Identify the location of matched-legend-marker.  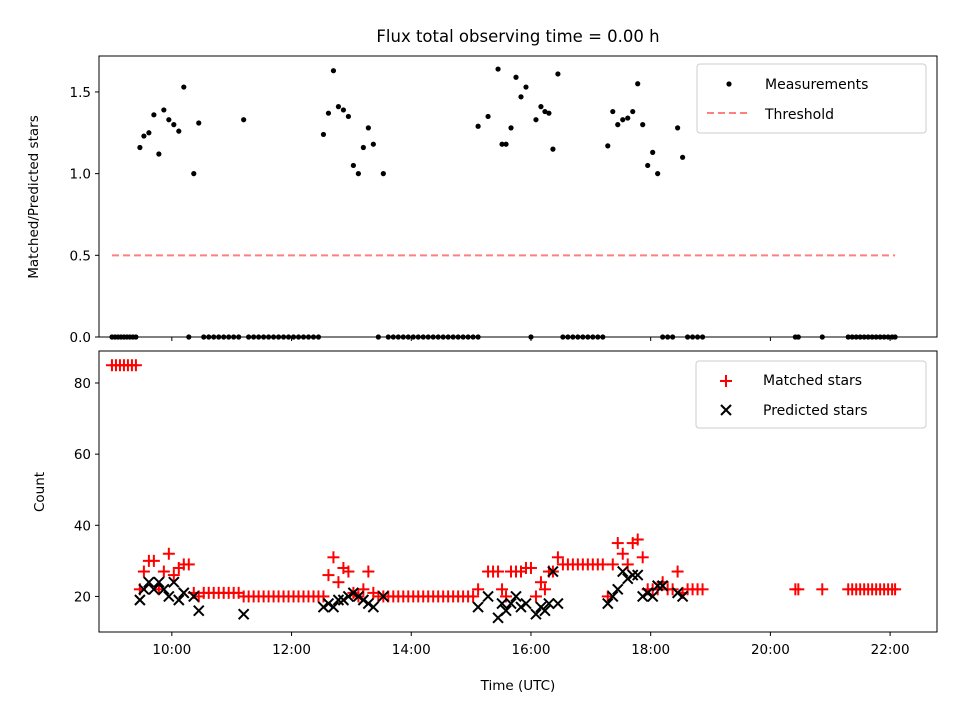
(726, 381).